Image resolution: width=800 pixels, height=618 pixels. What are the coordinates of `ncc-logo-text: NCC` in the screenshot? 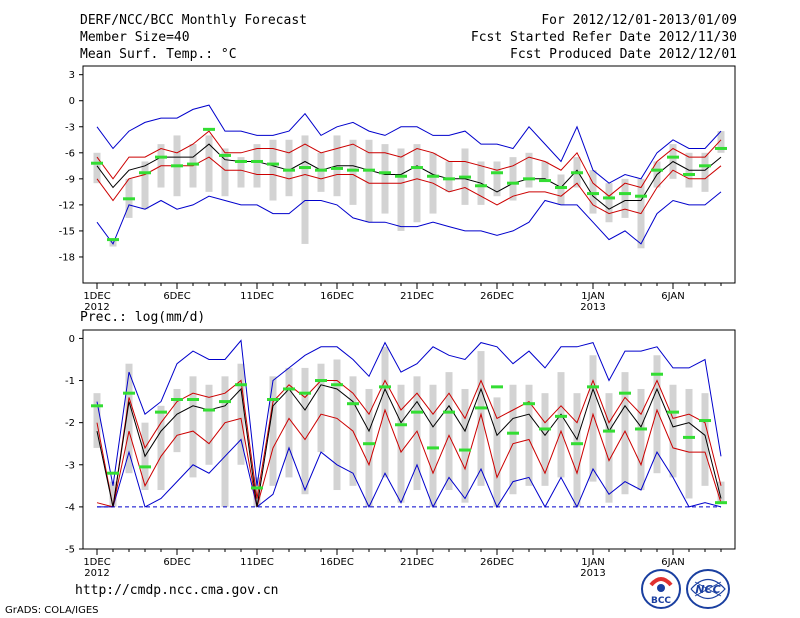 It's located at (707, 589).